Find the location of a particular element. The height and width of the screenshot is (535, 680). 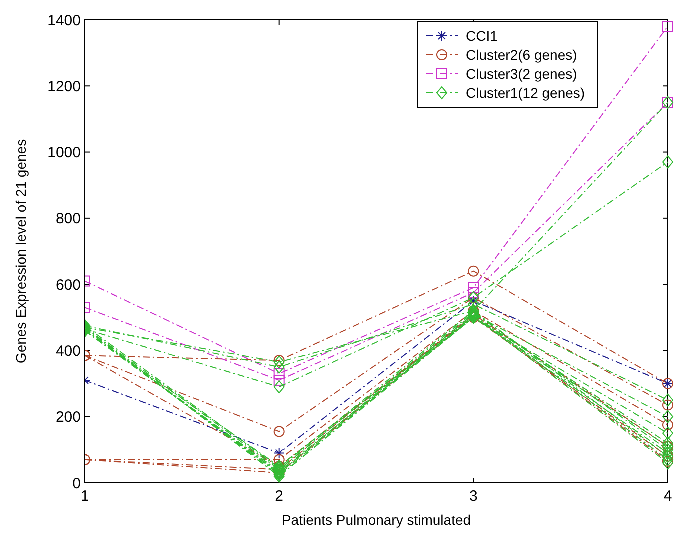

y-axis-title: Genes Expression level of 21 genes is located at coordinates (21, 251).